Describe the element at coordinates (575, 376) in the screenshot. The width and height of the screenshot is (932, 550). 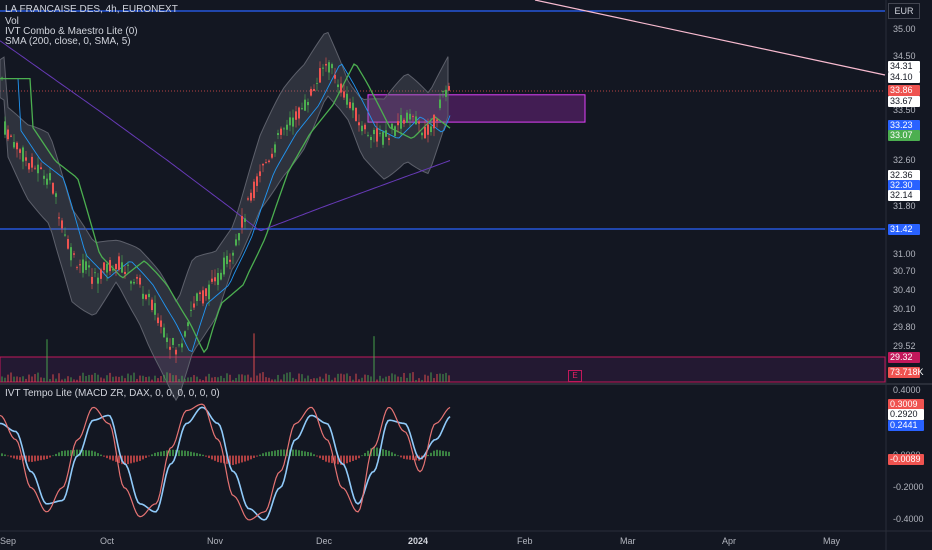
I see `earnings-marker: E` at that location.